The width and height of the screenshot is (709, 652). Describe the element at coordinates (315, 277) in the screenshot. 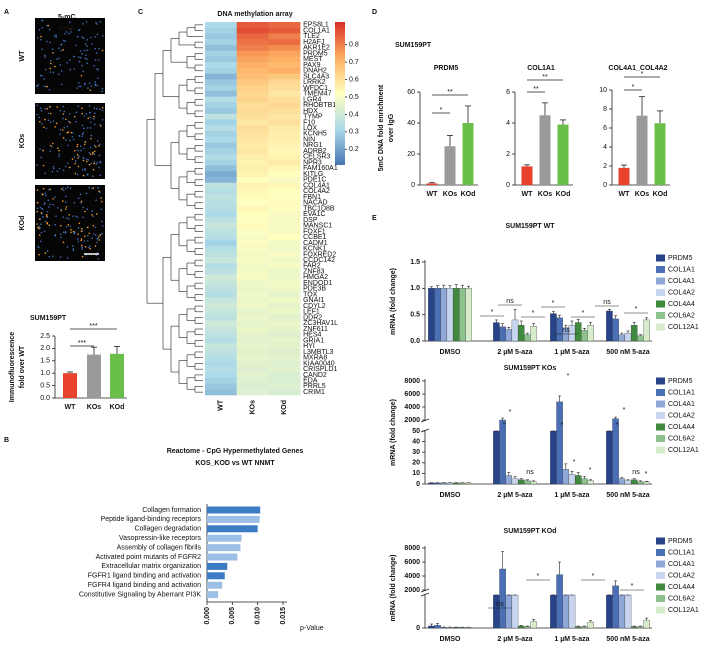

I see `gene-label: HMGA2` at that location.